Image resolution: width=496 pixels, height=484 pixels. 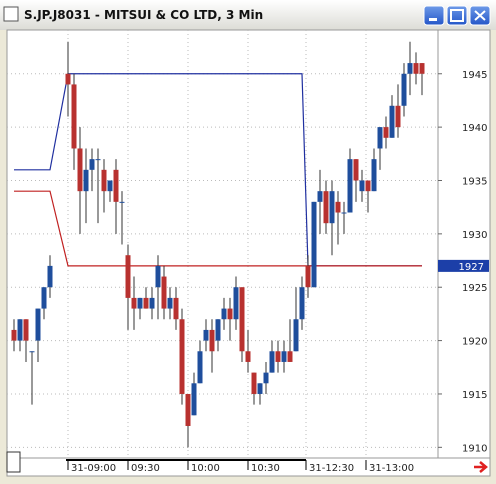 I want to click on x-tick-label: 10:00, so click(x=205, y=468).